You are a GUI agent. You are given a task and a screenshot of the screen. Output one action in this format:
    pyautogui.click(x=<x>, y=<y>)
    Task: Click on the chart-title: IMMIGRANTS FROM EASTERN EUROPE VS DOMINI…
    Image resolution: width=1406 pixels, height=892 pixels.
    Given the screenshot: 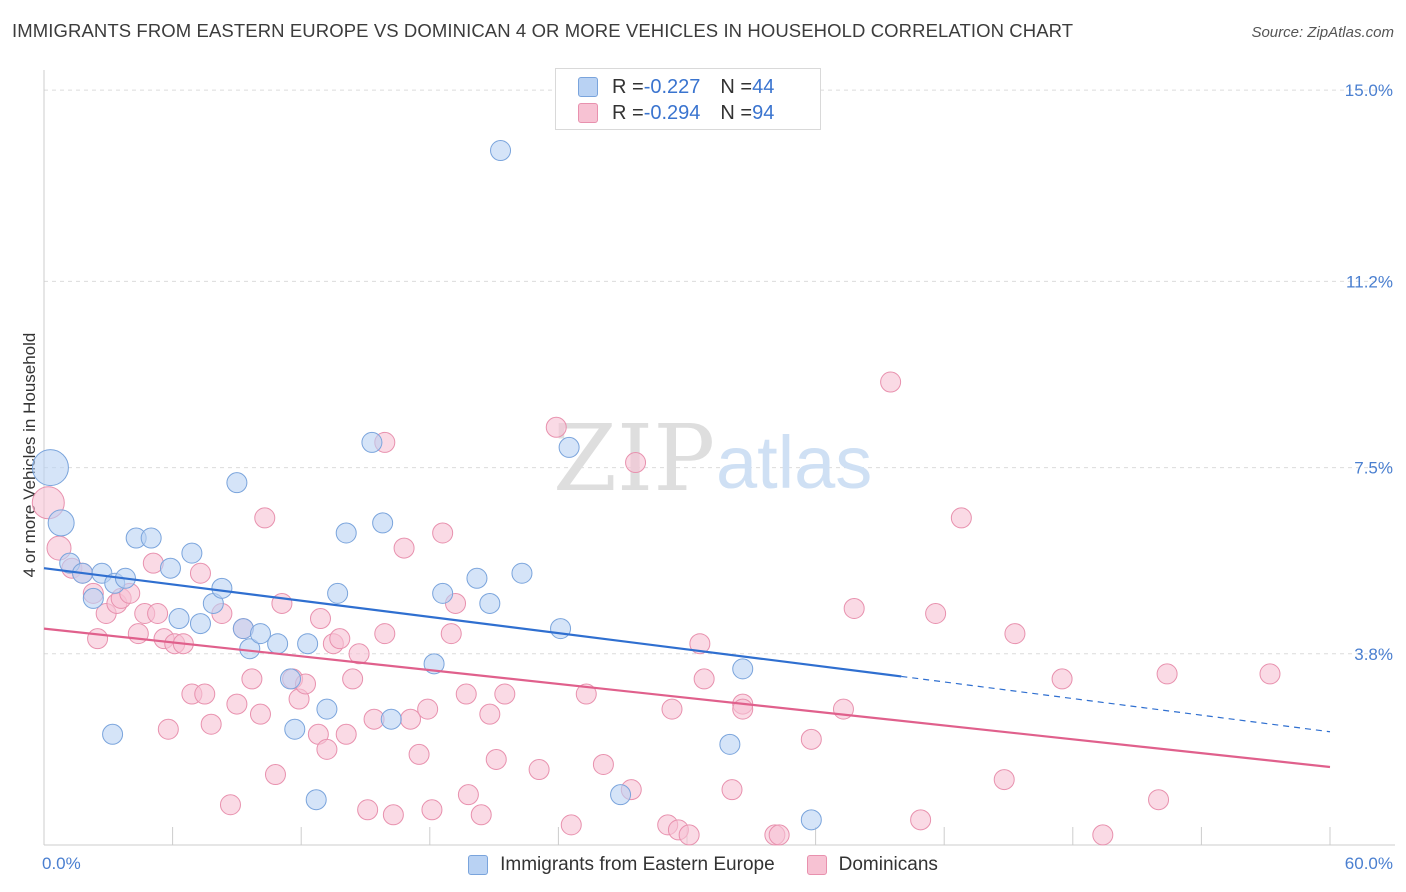 What is the action you would take?
    pyautogui.click(x=543, y=30)
    